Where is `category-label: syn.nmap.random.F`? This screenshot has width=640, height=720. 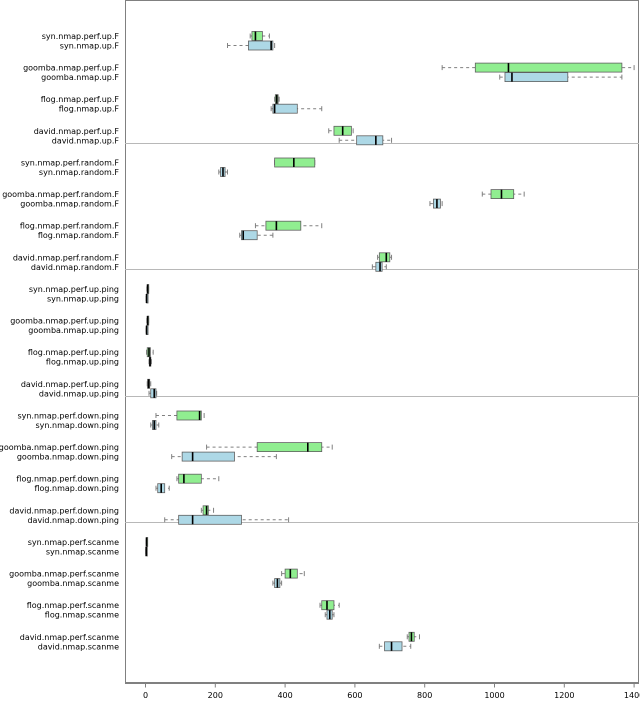
category-label: syn.nmap.random.F is located at coordinates (79, 172).